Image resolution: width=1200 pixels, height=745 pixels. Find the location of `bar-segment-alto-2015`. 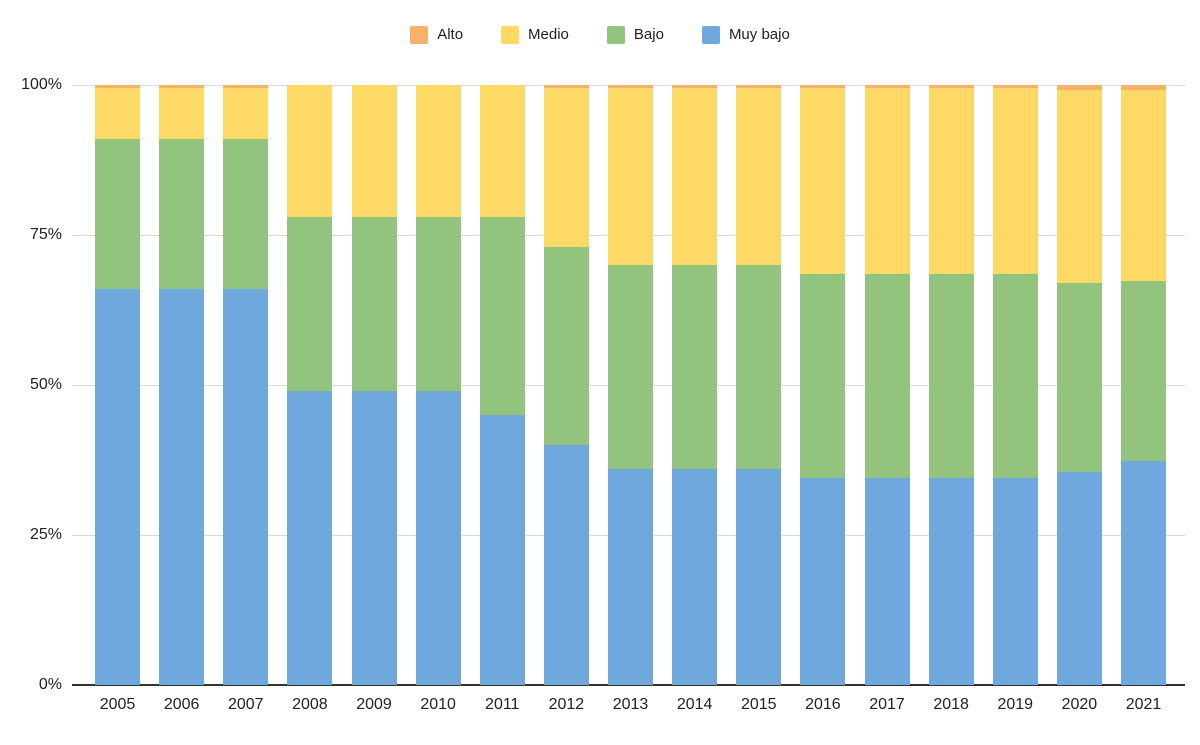

bar-segment-alto-2015 is located at coordinates (759, 86).